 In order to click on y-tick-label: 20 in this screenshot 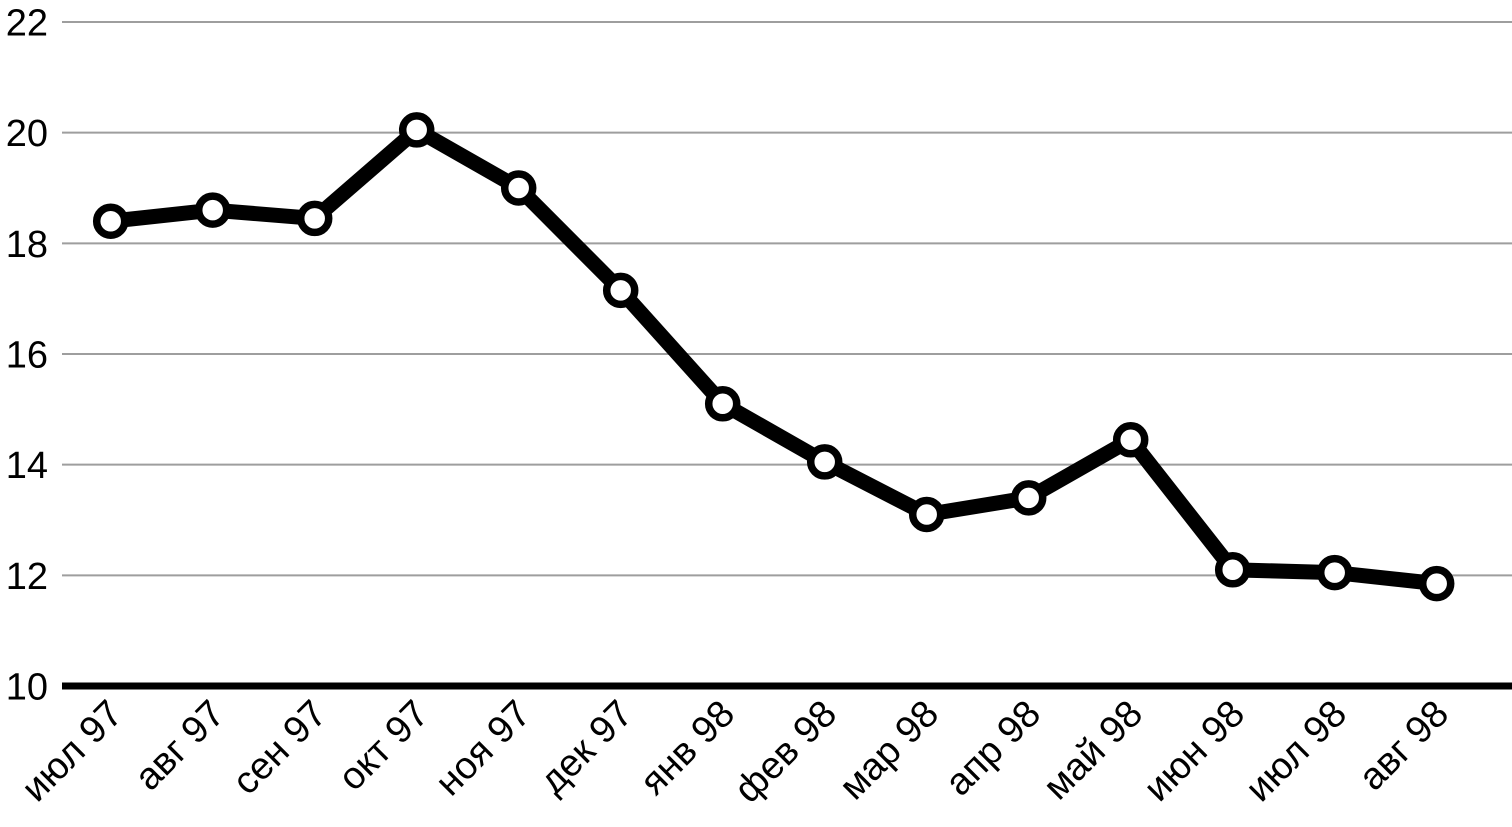, I will do `click(27, 134)`.